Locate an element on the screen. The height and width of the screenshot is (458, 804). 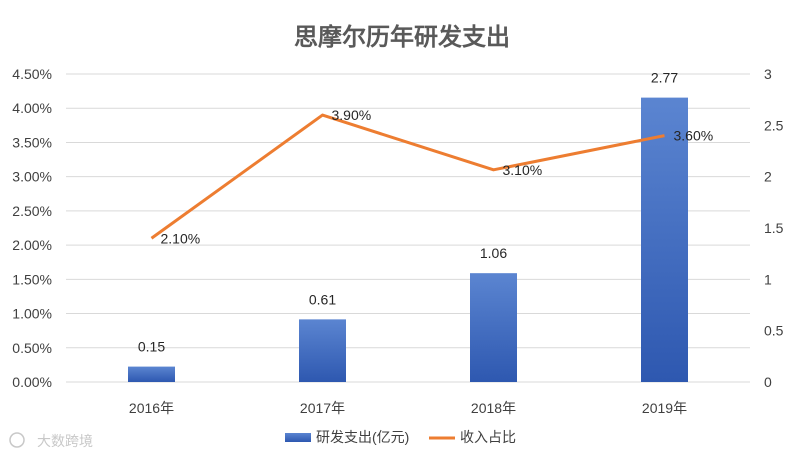
left-tick-label: 1.50% is located at coordinates (32, 279).